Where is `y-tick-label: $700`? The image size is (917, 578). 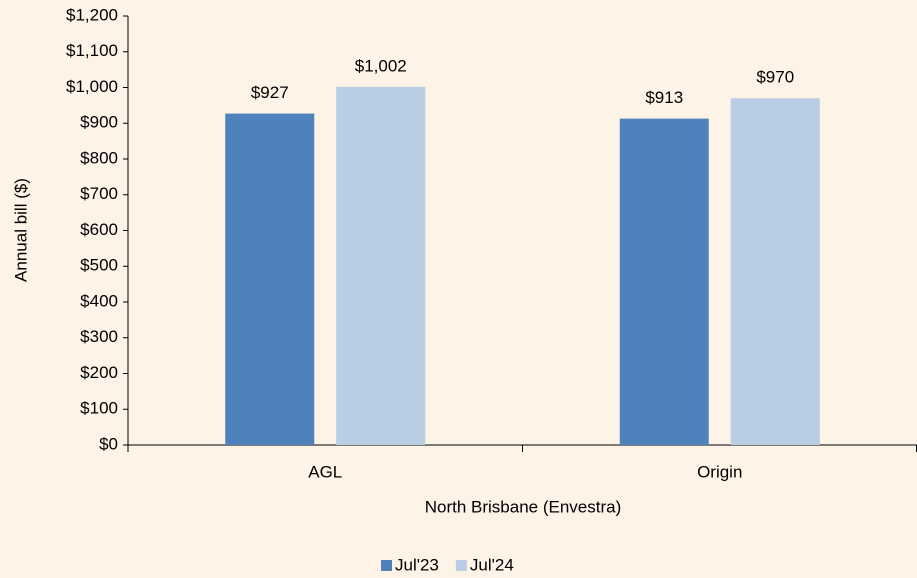 y-tick-label: $700 is located at coordinates (99, 193).